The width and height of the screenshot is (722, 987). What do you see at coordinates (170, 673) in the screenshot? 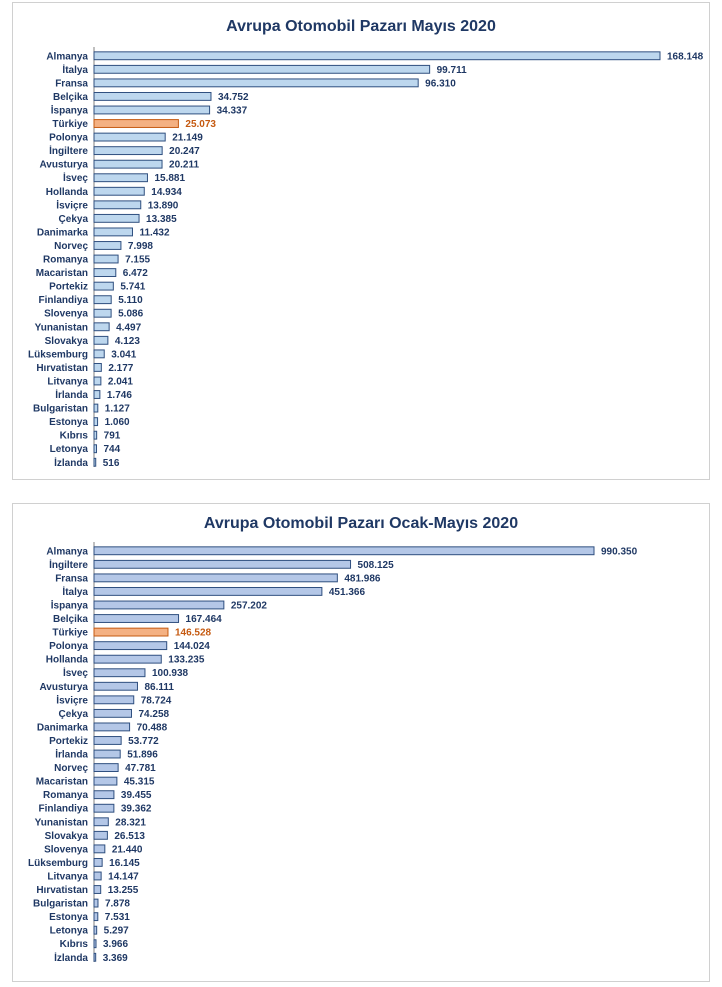
I see `data-label: 100.938` at bounding box center [170, 673].